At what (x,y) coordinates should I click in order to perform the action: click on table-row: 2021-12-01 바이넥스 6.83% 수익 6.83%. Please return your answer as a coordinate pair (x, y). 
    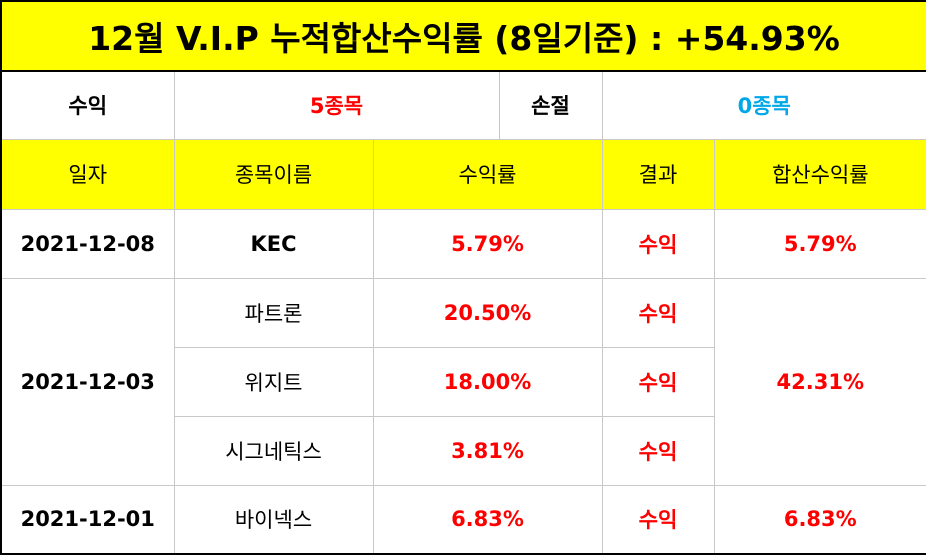
    Looking at the image, I should click on (463, 519).